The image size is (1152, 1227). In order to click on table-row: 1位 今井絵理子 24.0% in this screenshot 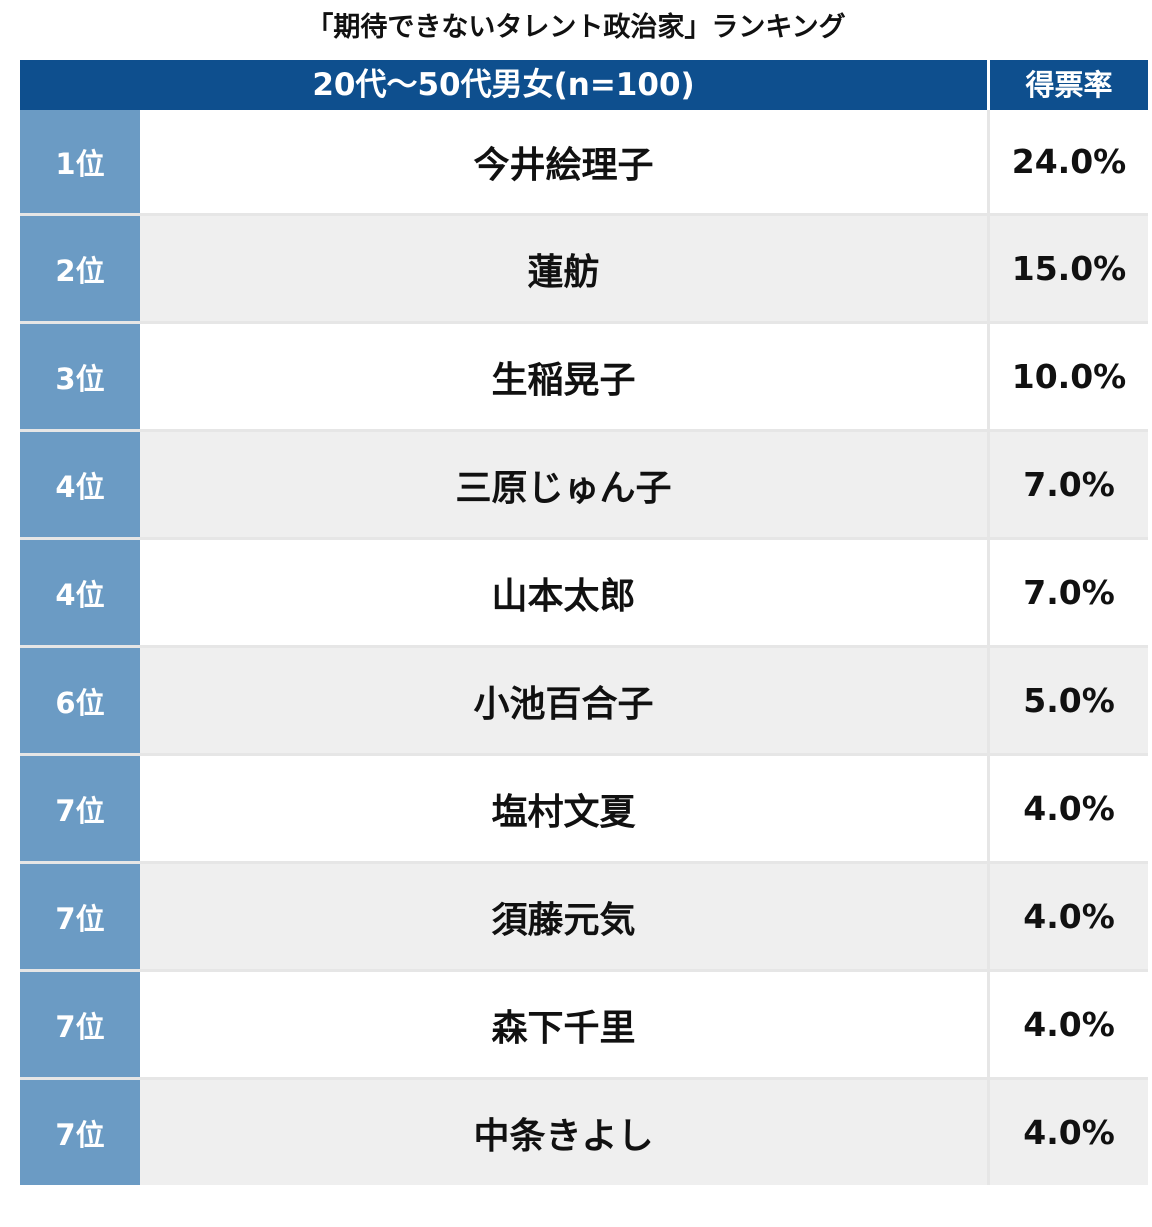, I will do `click(584, 161)`.